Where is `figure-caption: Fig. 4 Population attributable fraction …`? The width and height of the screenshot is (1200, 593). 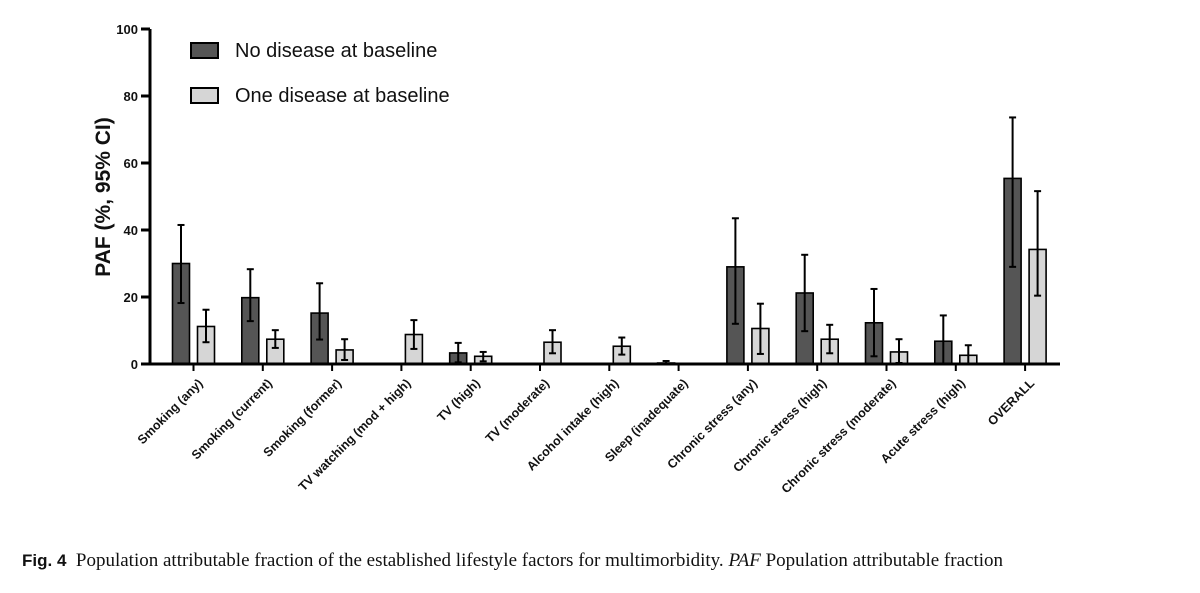
figure-caption: Fig. 4 Population attributable fraction … is located at coordinates (512, 561).